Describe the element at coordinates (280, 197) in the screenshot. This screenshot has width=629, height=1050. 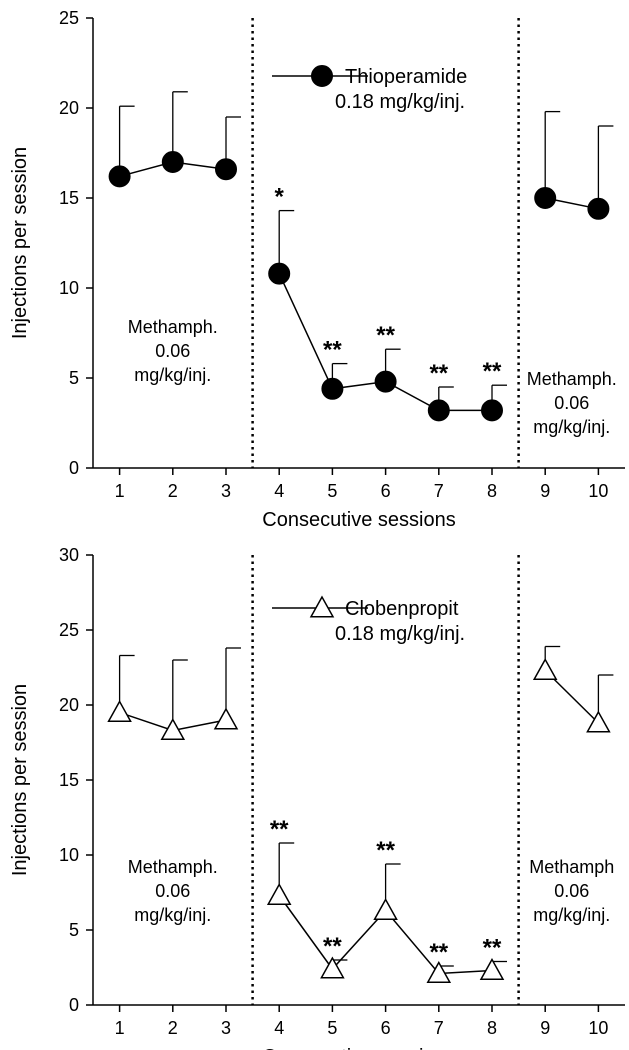
I see `significance-label: *` at that location.